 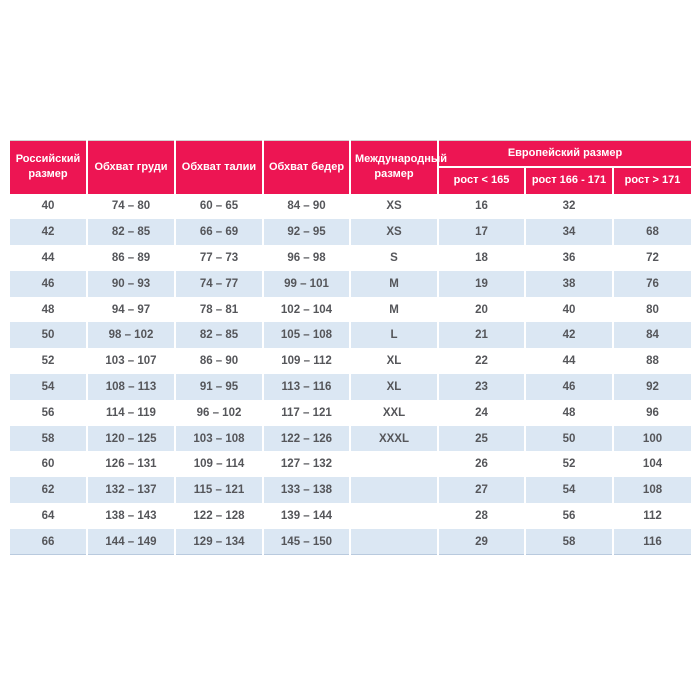 I want to click on col-header-russian-size: Российский размер, so click(x=48, y=167).